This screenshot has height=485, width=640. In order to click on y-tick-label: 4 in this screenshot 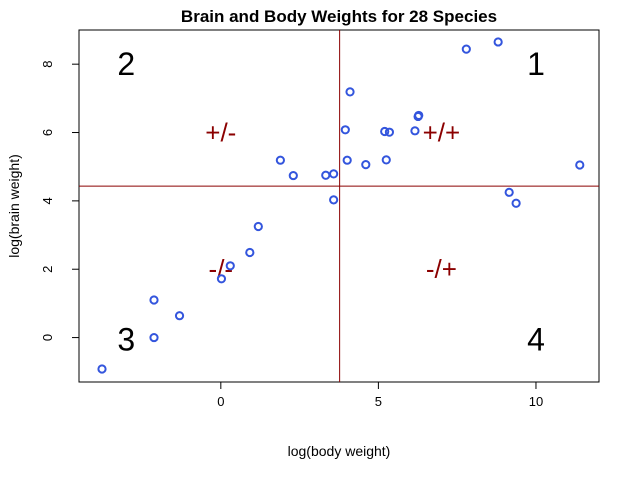, I will do `click(47, 200)`.